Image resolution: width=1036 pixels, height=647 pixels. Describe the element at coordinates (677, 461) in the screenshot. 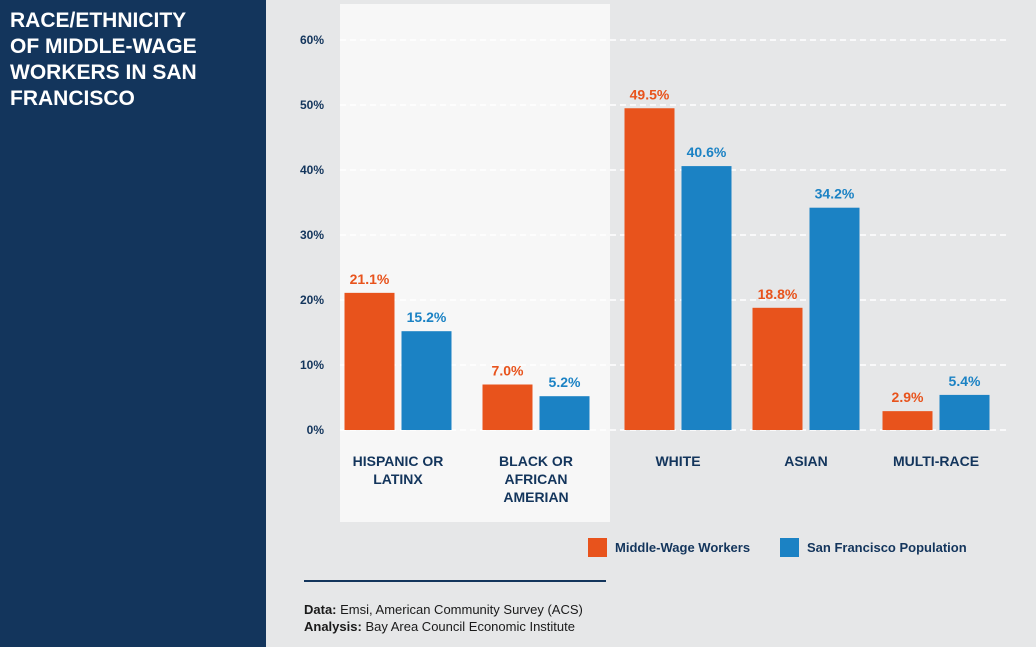

I see `category-label: WHITE` at that location.